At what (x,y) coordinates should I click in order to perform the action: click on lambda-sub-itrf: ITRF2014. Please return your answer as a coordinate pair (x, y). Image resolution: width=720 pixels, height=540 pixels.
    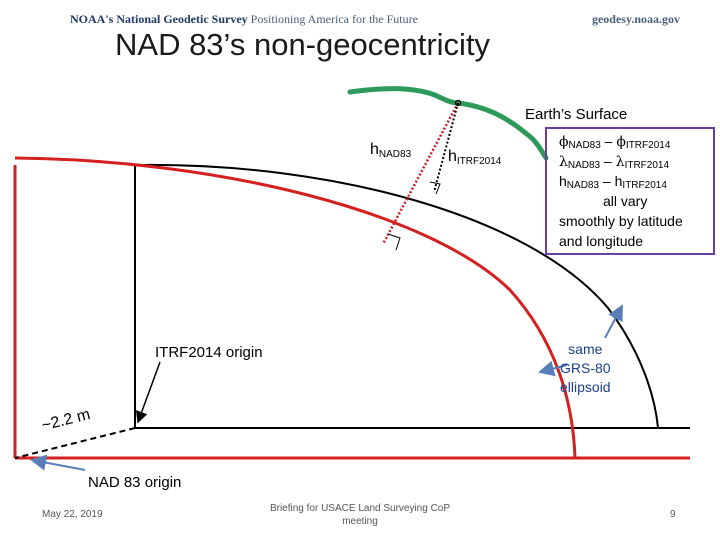
    Looking at the image, I should click on (647, 165).